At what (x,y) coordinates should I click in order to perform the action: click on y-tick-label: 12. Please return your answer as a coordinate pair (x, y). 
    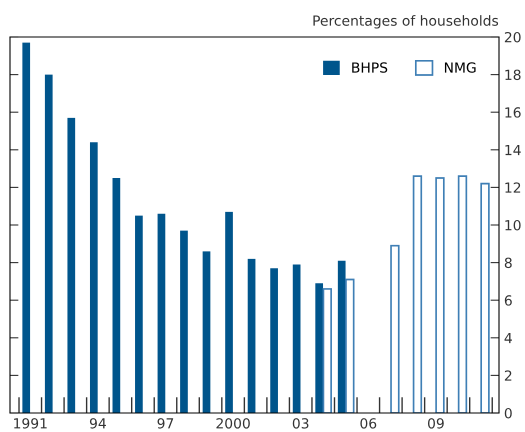
    Looking at the image, I should click on (512, 187).